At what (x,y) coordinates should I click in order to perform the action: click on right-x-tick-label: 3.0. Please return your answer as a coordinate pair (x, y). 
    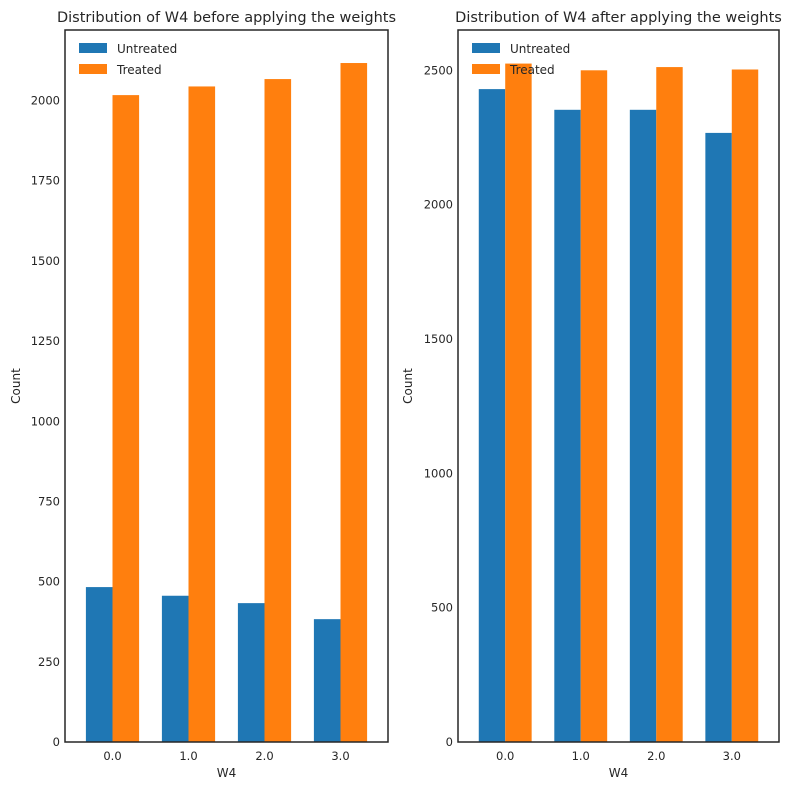
    Looking at the image, I should click on (732, 756).